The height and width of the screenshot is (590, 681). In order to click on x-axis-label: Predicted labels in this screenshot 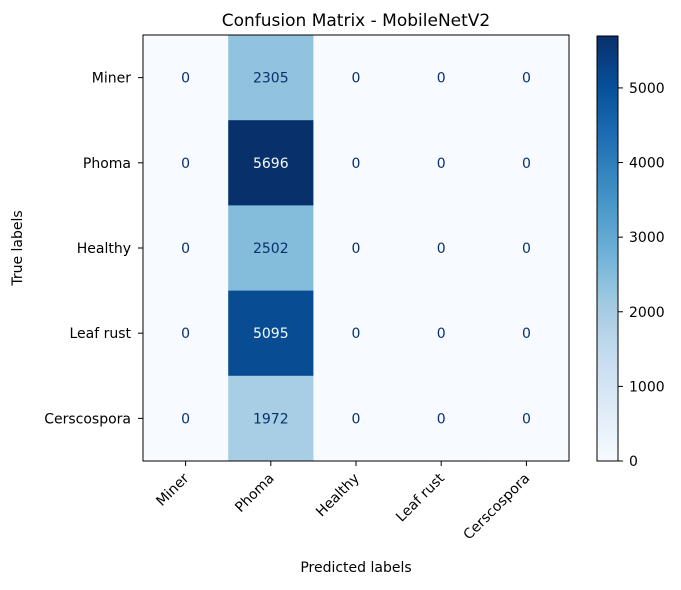, I will do `click(355, 568)`.